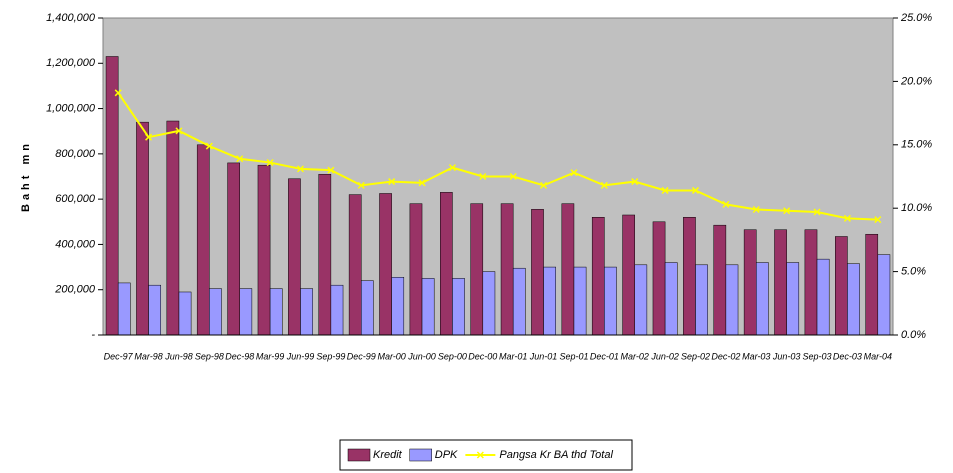 This screenshot has height=473, width=953. Describe the element at coordinates (913, 335) in the screenshot. I see `y2-tick-label: 0.0%` at that location.